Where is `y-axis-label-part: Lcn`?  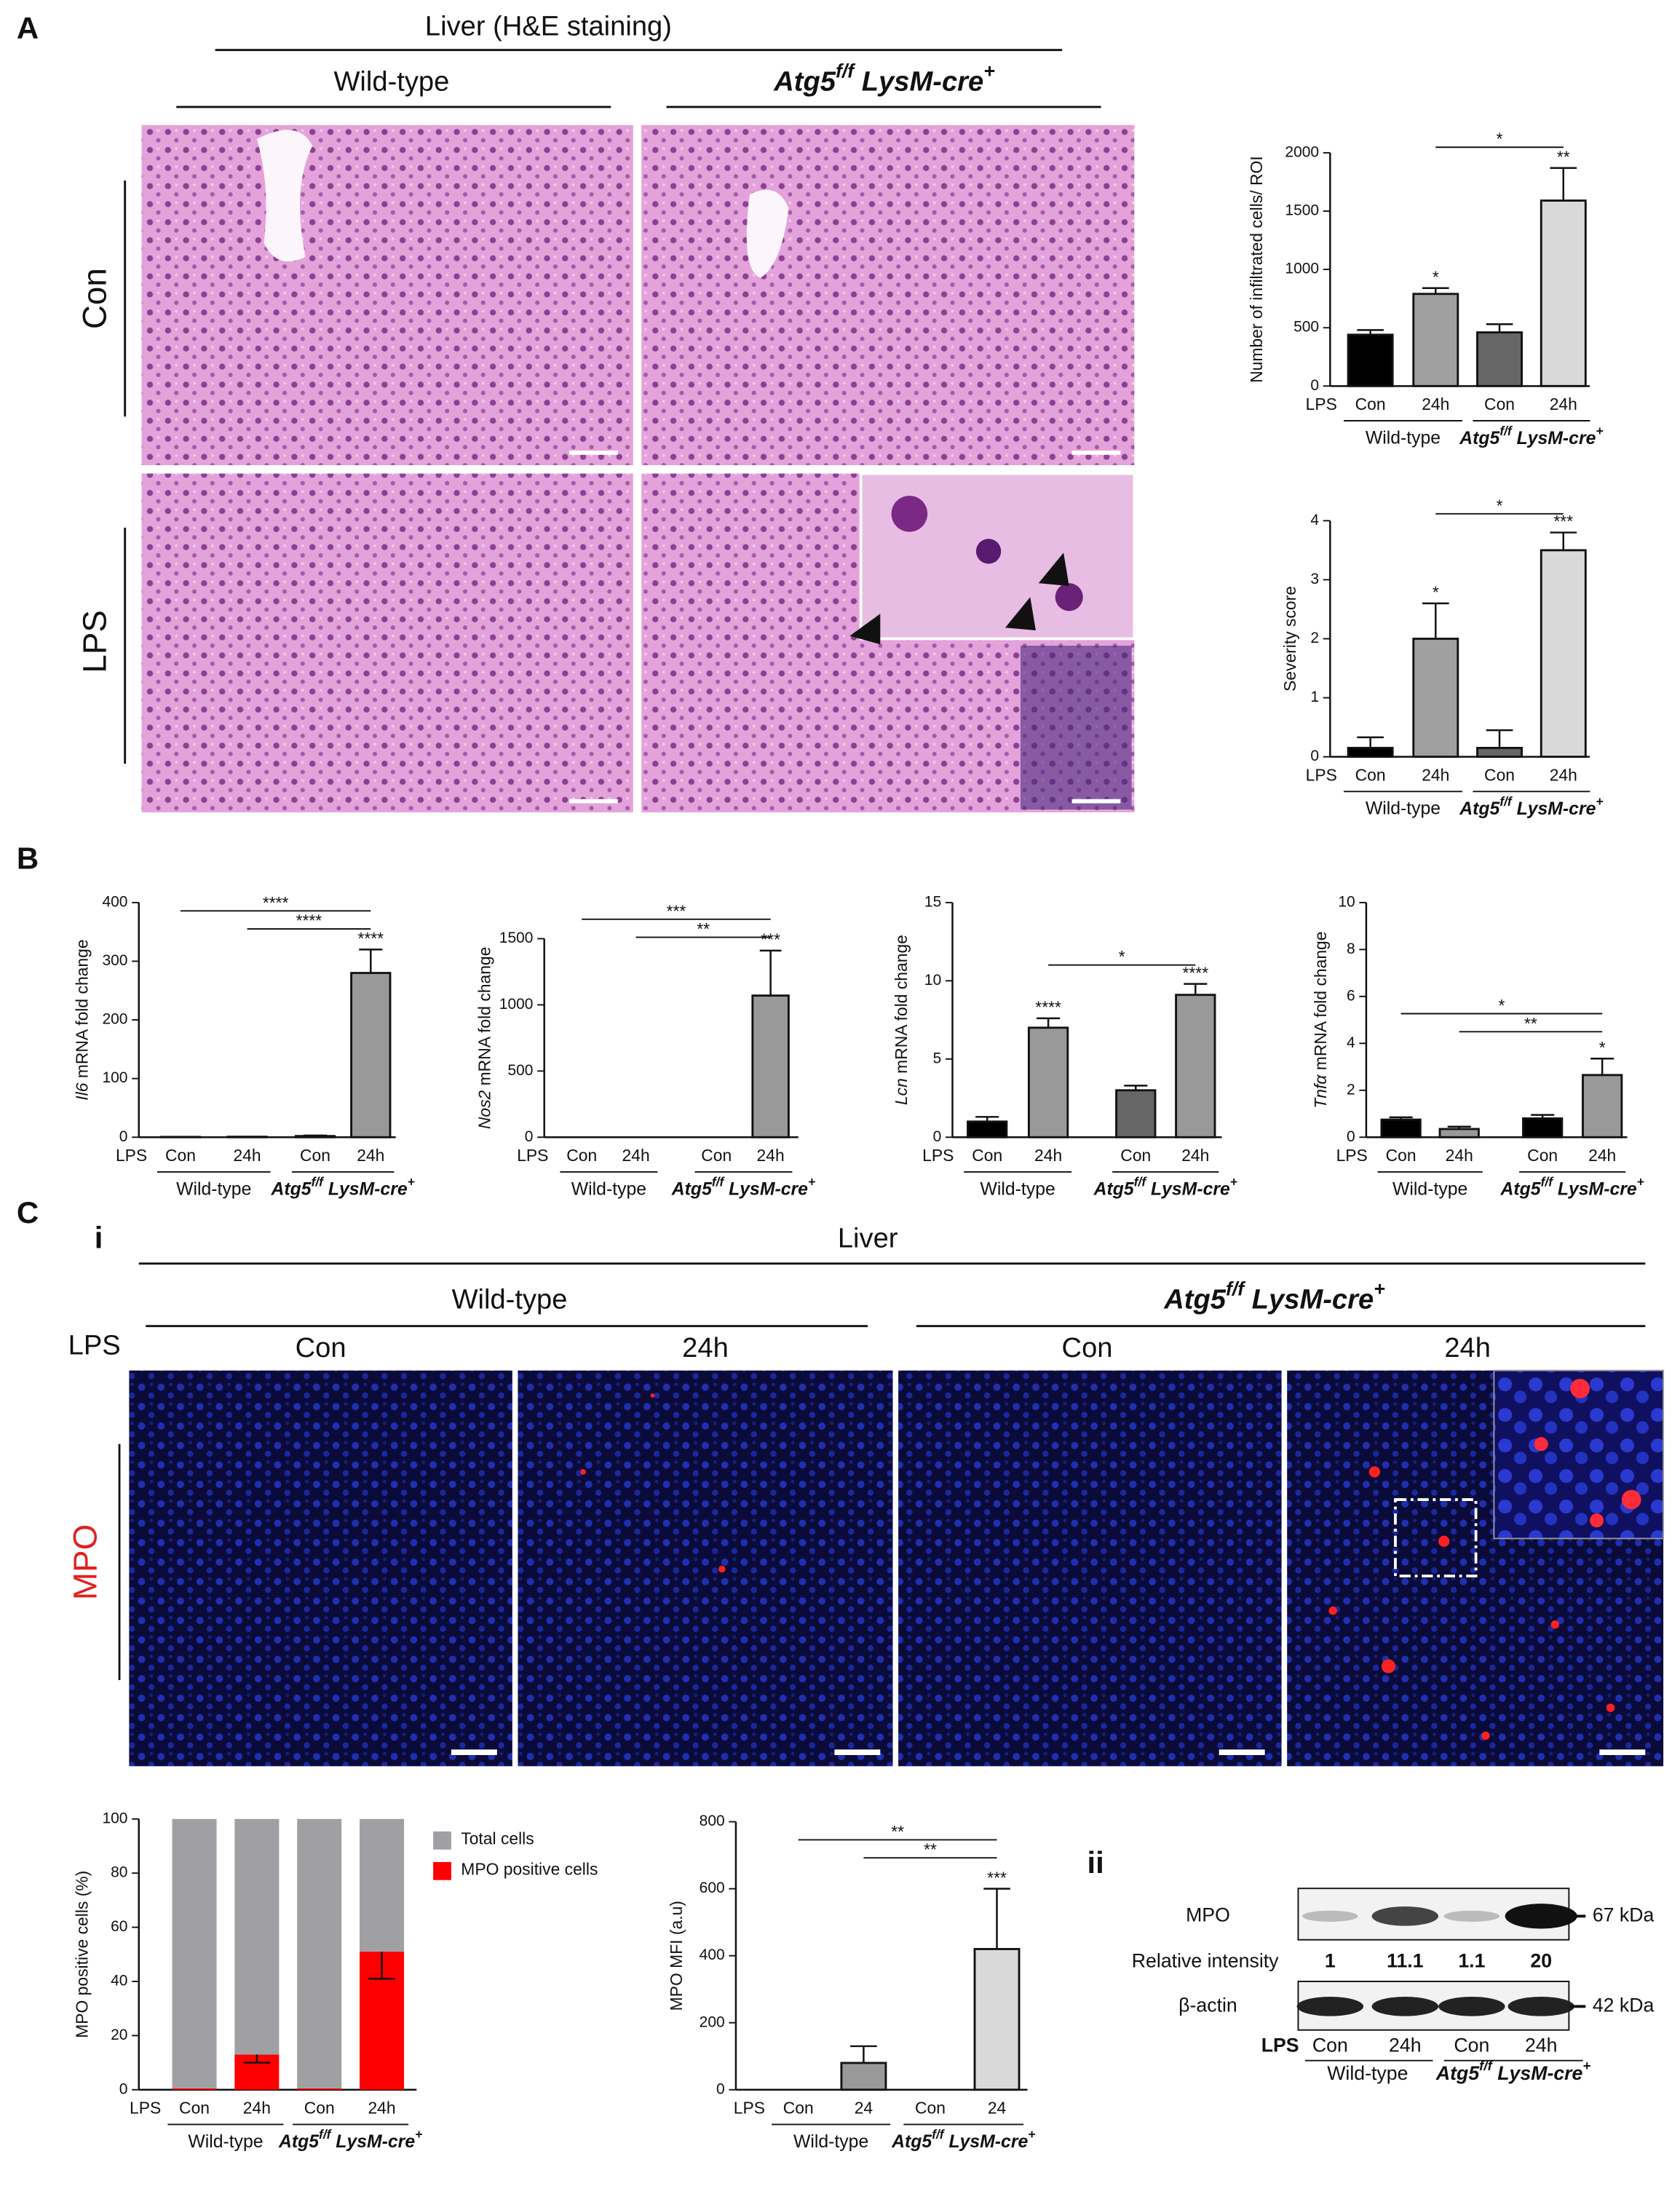
y-axis-label-part: Lcn is located at coordinates (901, 1091).